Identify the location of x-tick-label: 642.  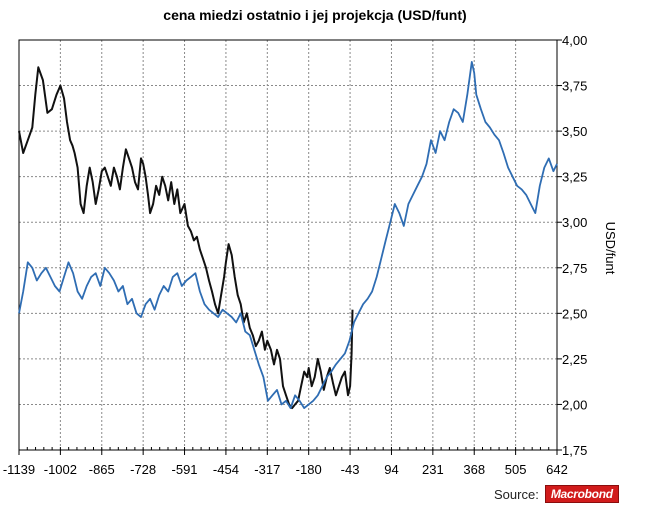
(557, 469).